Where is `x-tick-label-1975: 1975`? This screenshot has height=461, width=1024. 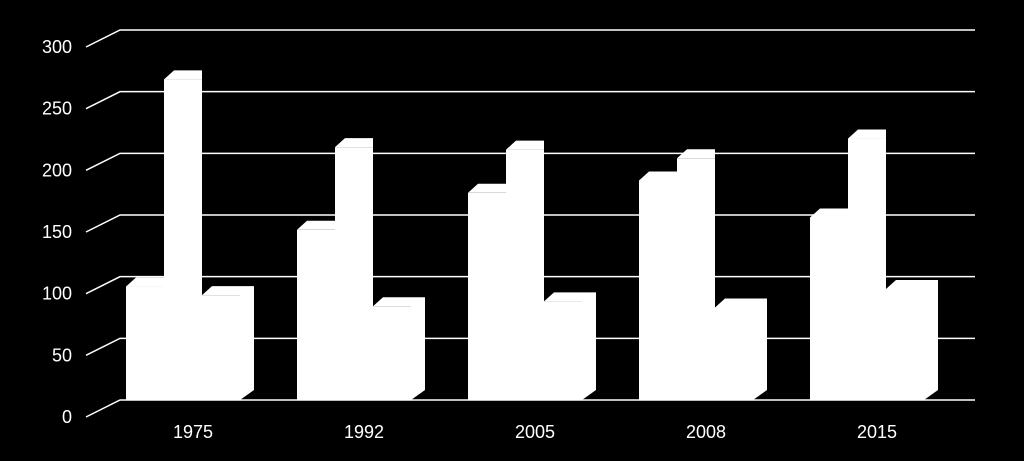
x-tick-label-1975: 1975 is located at coordinates (193, 432).